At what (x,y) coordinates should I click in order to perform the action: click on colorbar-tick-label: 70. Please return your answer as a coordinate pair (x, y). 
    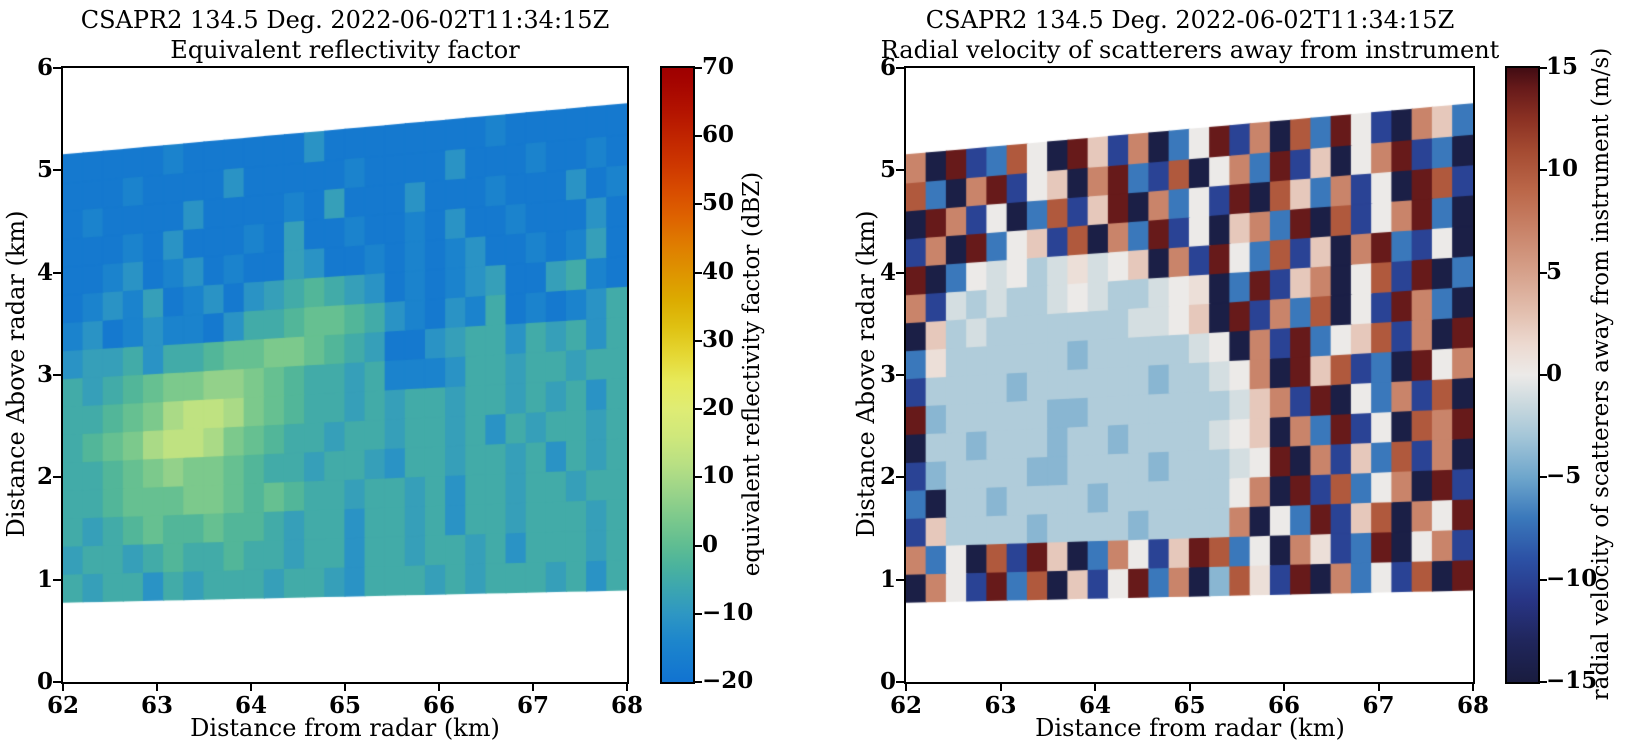
    Looking at the image, I should click on (718, 66).